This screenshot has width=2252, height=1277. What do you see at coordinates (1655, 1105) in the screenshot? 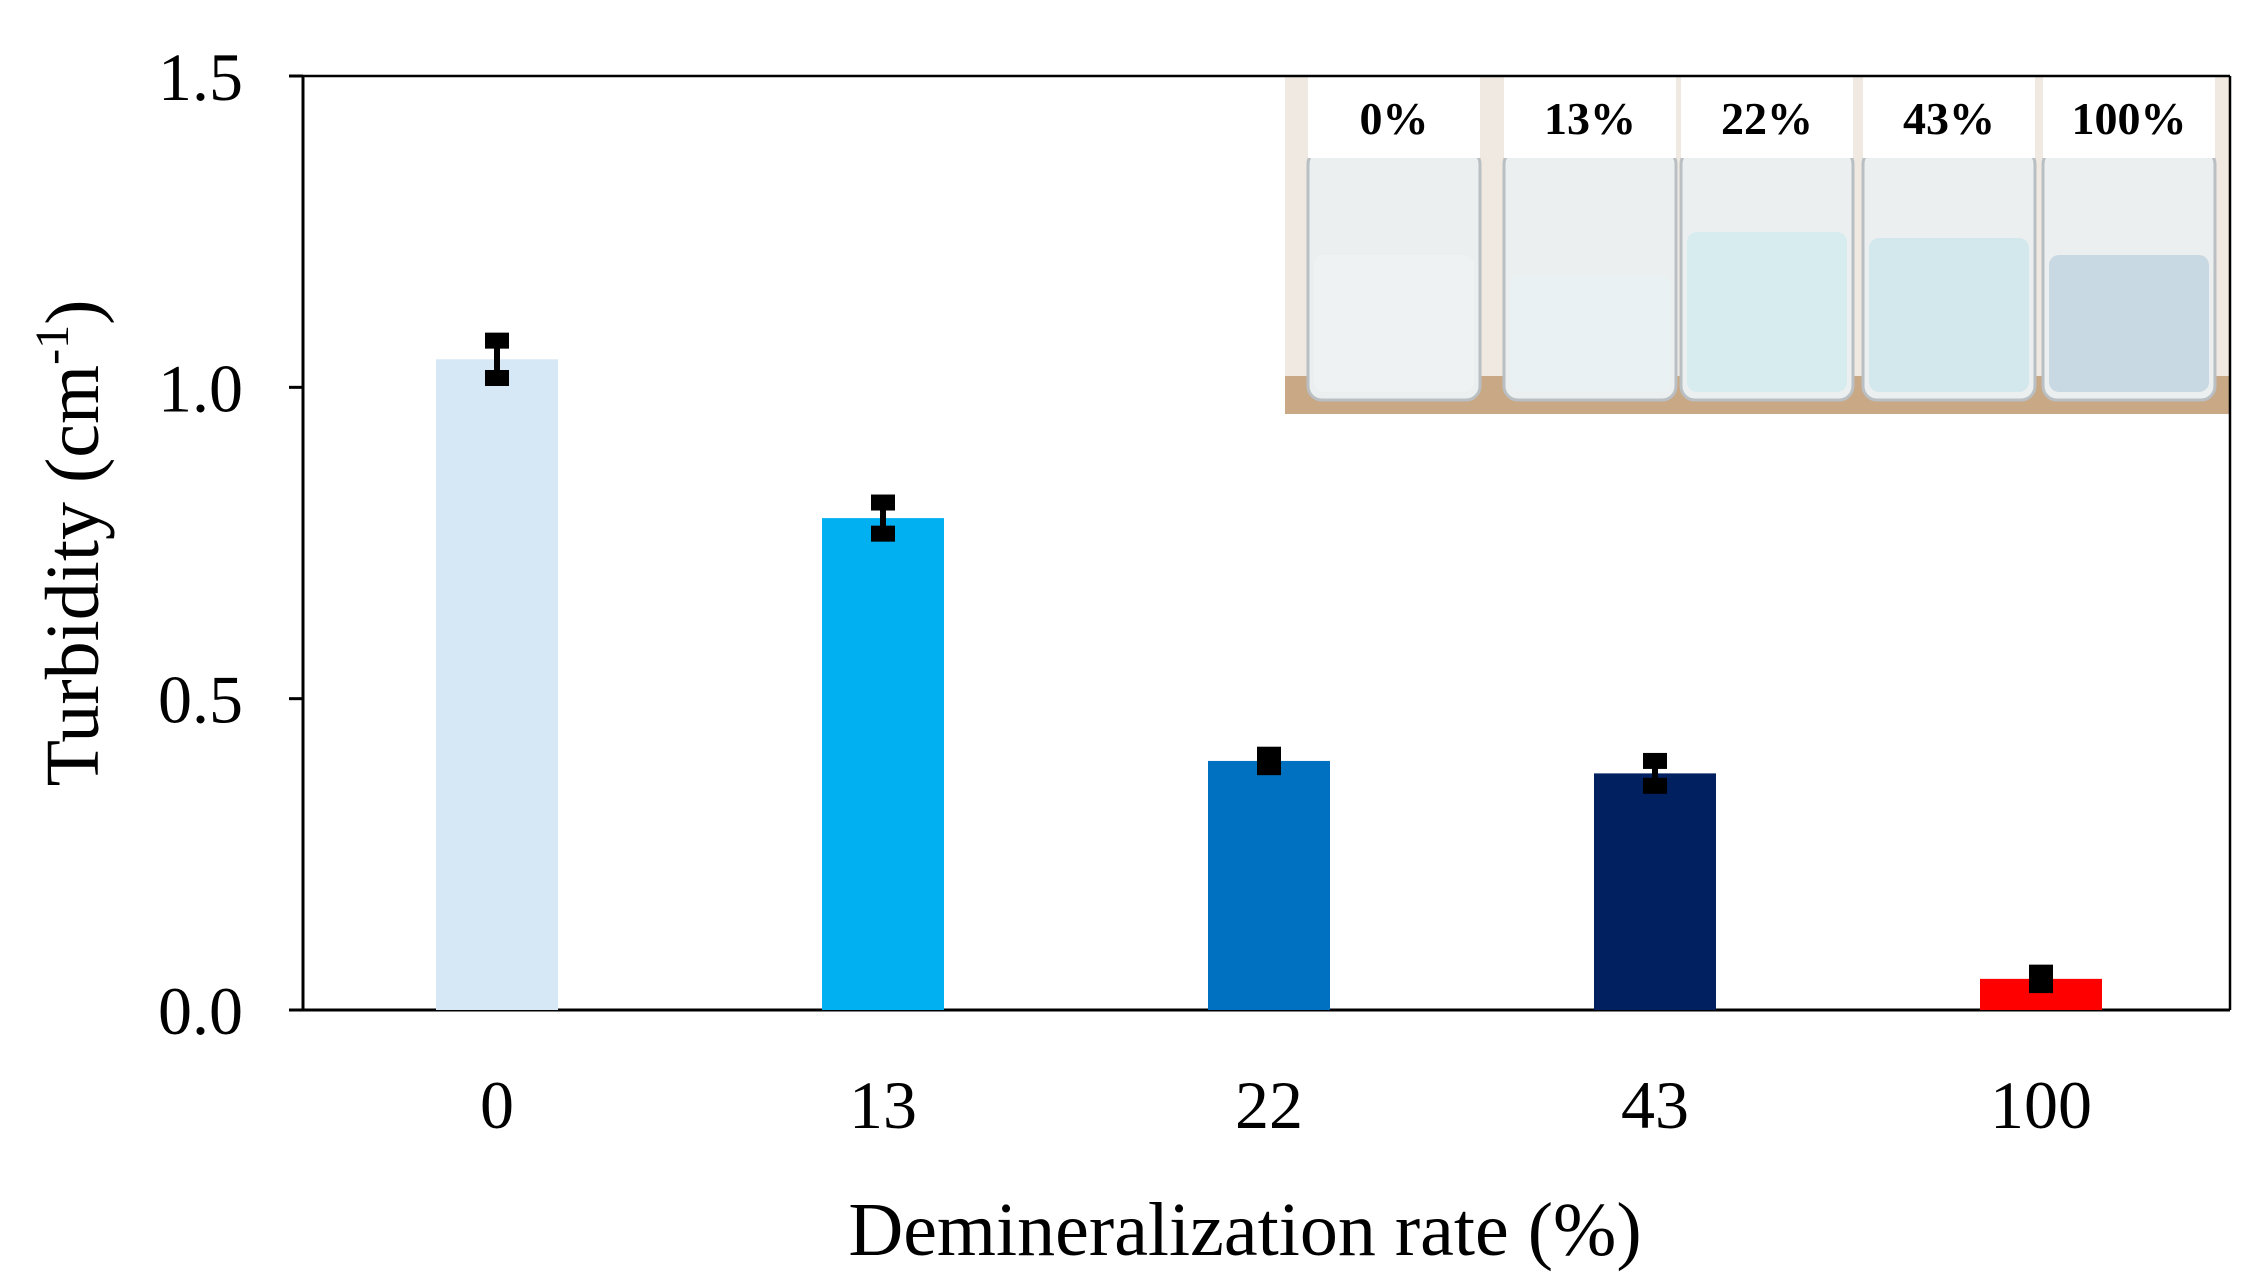
I see `x-tick-label-43: 43` at bounding box center [1655, 1105].